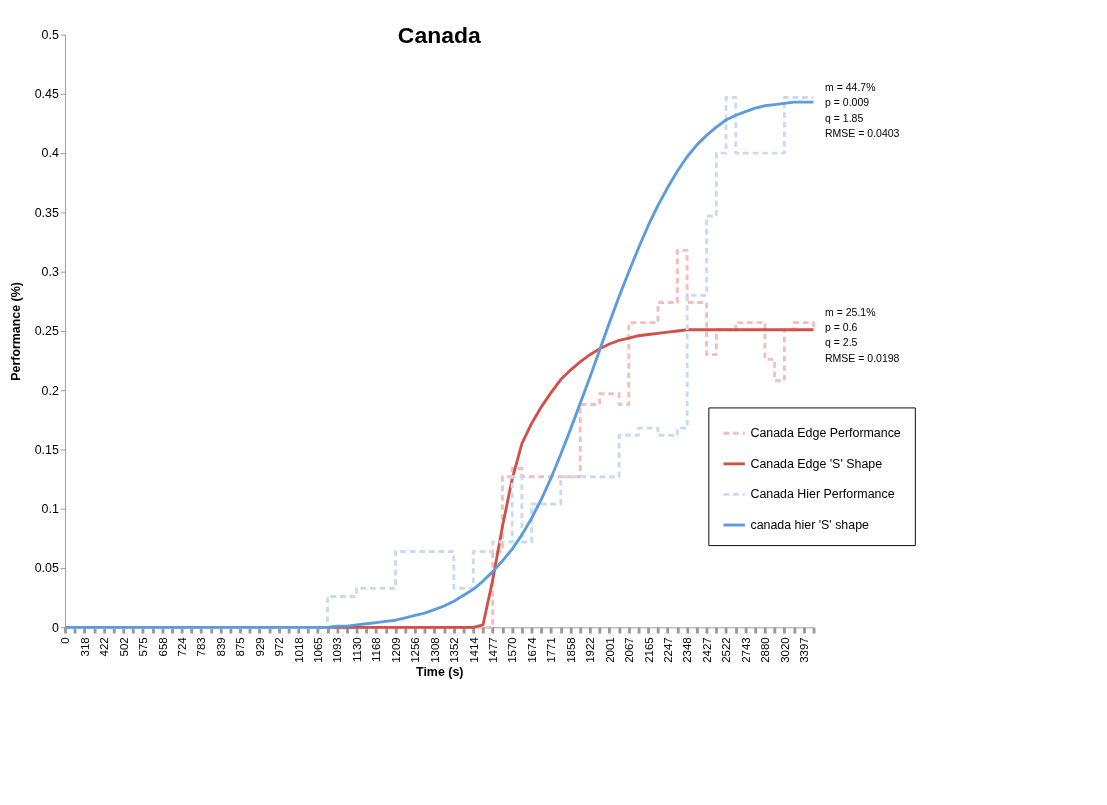 This screenshot has width=1107, height=805. What do you see at coordinates (784, 650) in the screenshot?
I see `x-tick-label: 3020` at bounding box center [784, 650].